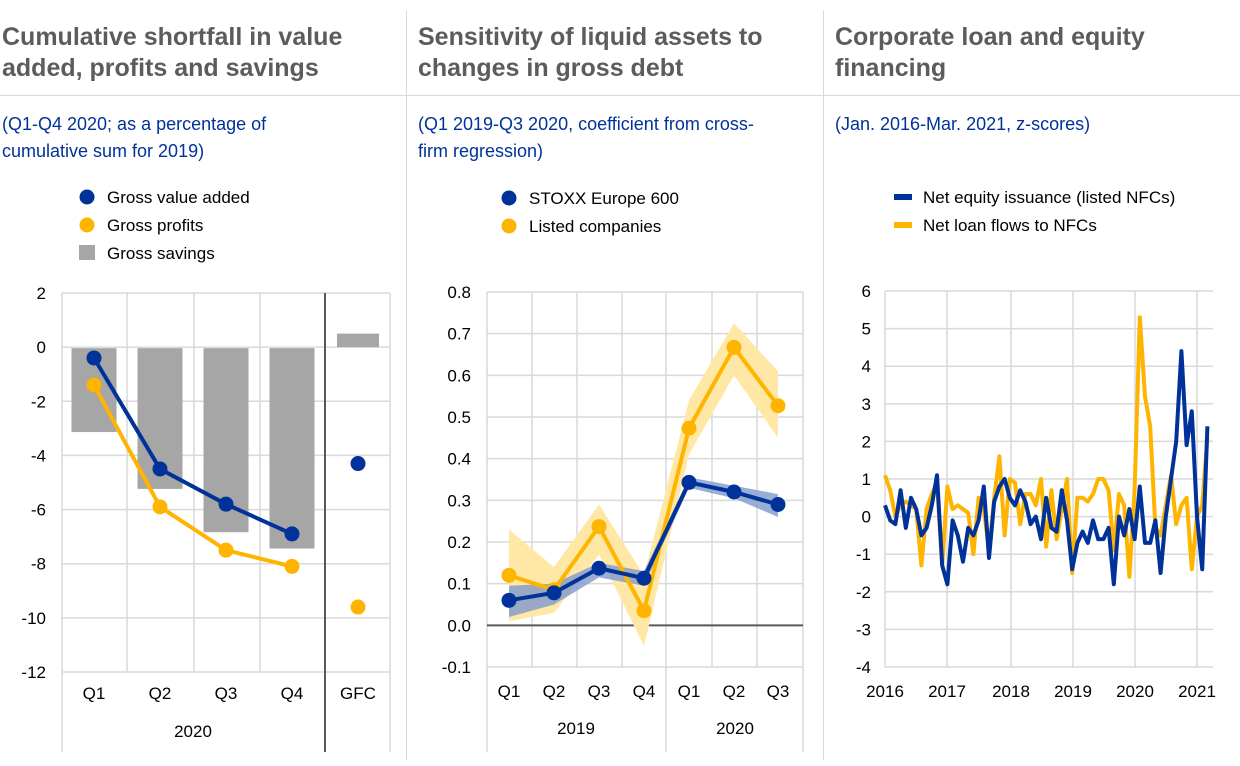  I want to click on y-tick-label: 5, so click(866, 329).